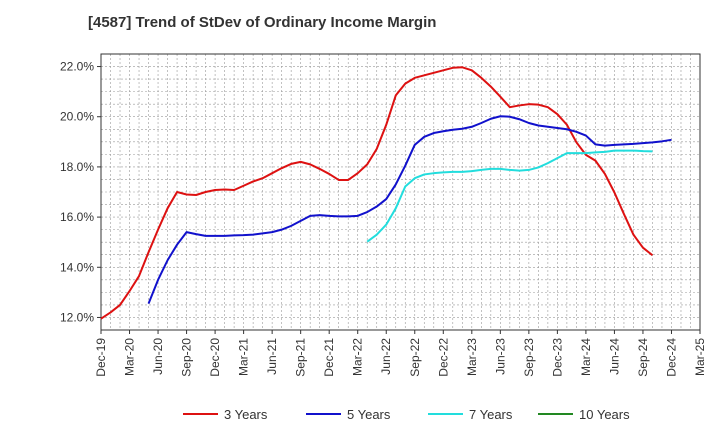  Describe the element at coordinates (614, 356) in the screenshot. I see `x-tick-label: Jun-24` at that location.